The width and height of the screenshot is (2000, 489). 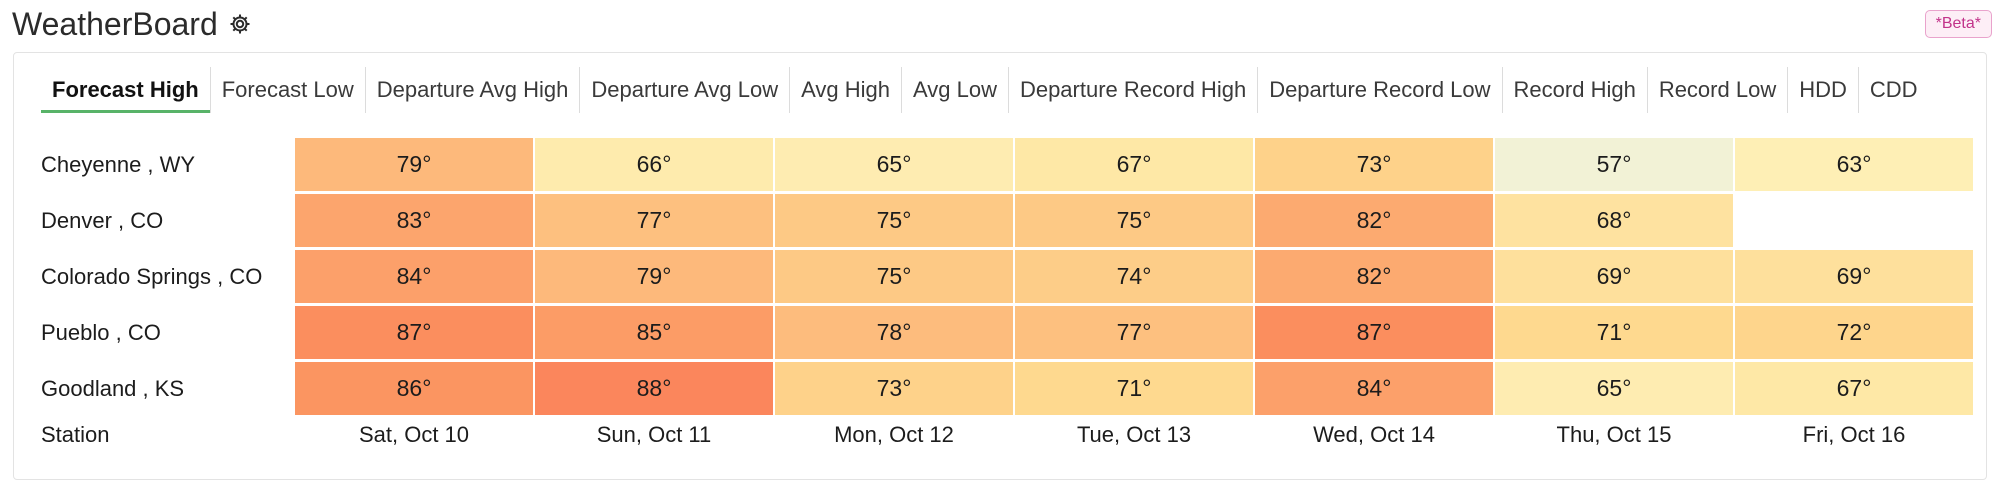 What do you see at coordinates (113, 388) in the screenshot?
I see `station-label: Goodland , KS` at bounding box center [113, 388].